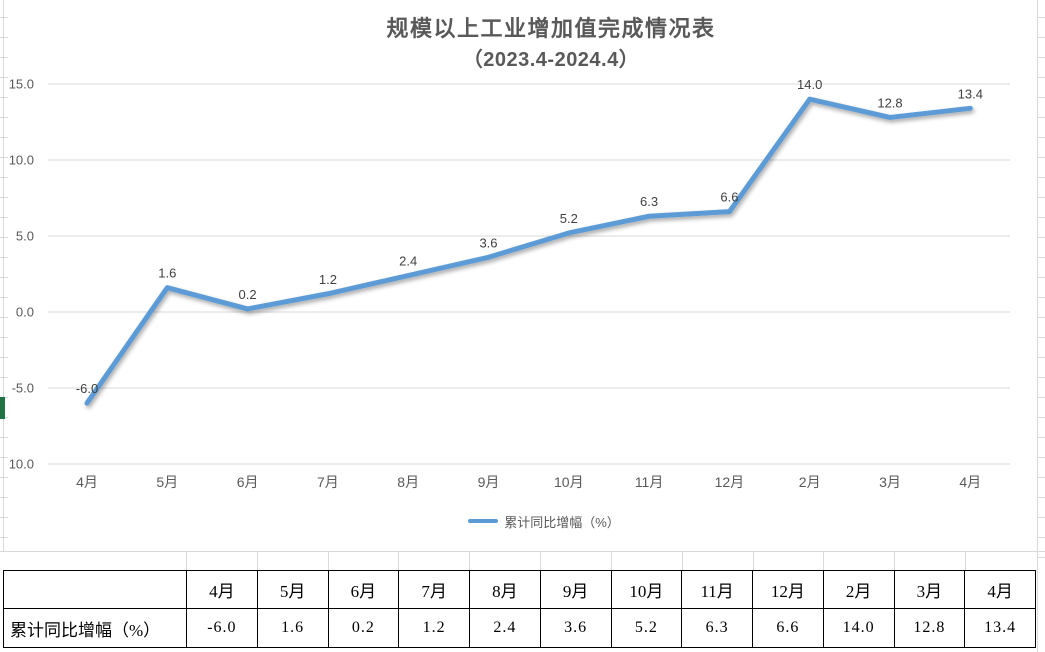  What do you see at coordinates (788, 628) in the screenshot?
I see `value-cell: 6.6` at bounding box center [788, 628].